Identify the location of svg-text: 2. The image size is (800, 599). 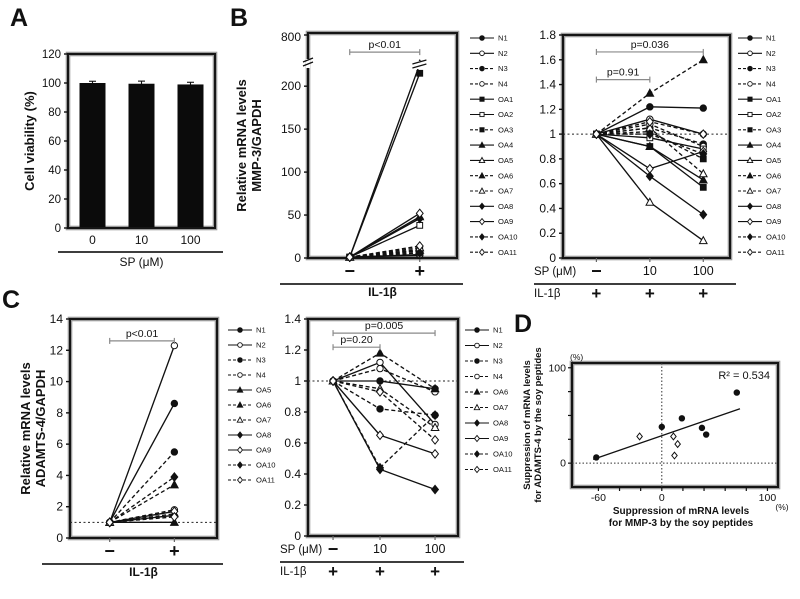
(59, 507).